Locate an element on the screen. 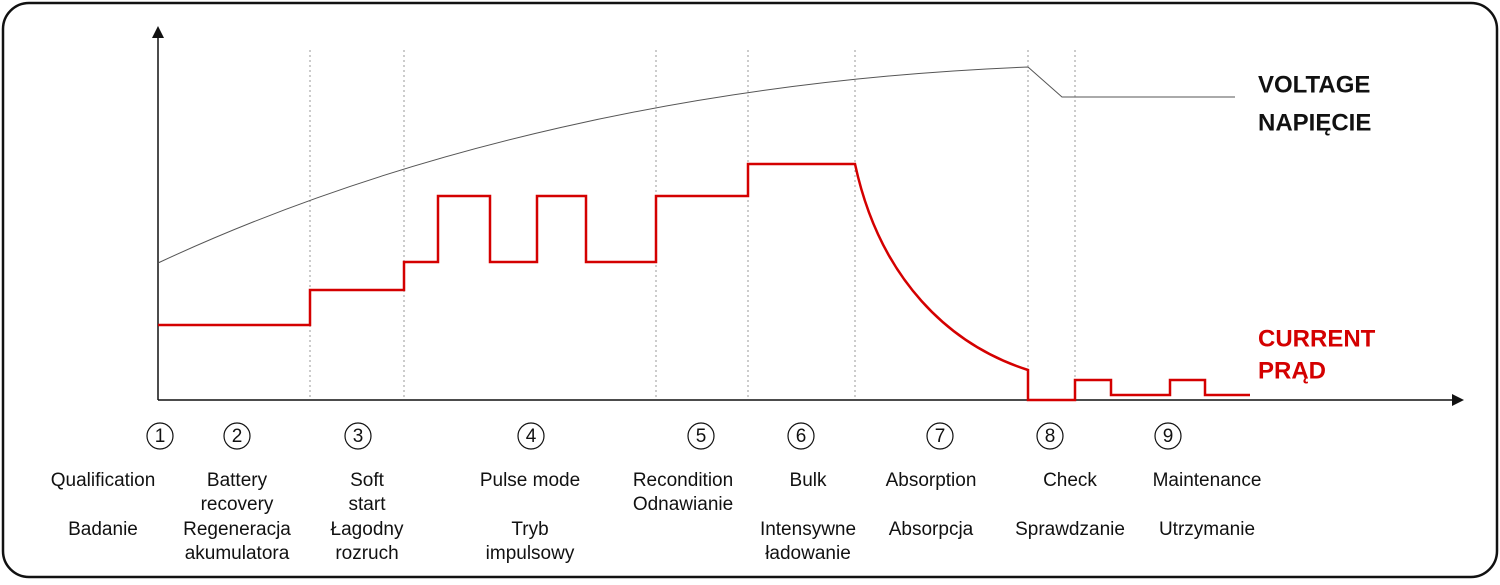 This screenshot has height=585, width=1500. stage-label-en: Absorption is located at coordinates (931, 480).